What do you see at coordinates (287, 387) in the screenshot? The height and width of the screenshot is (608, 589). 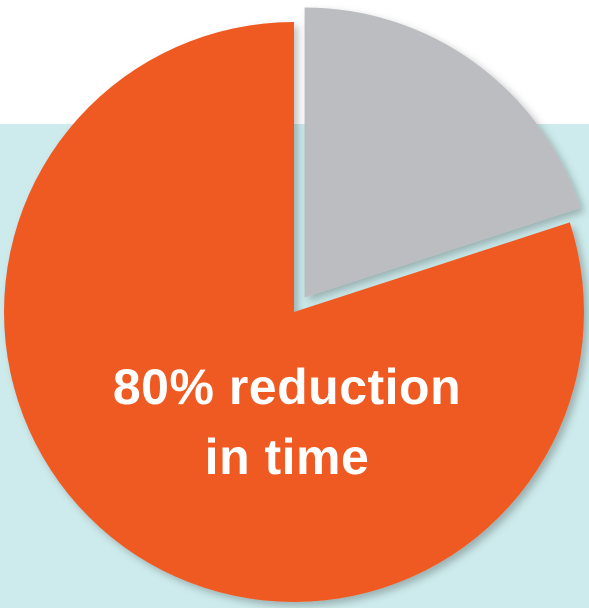 I see `slice-label-line-1: 80% reduction` at bounding box center [287, 387].